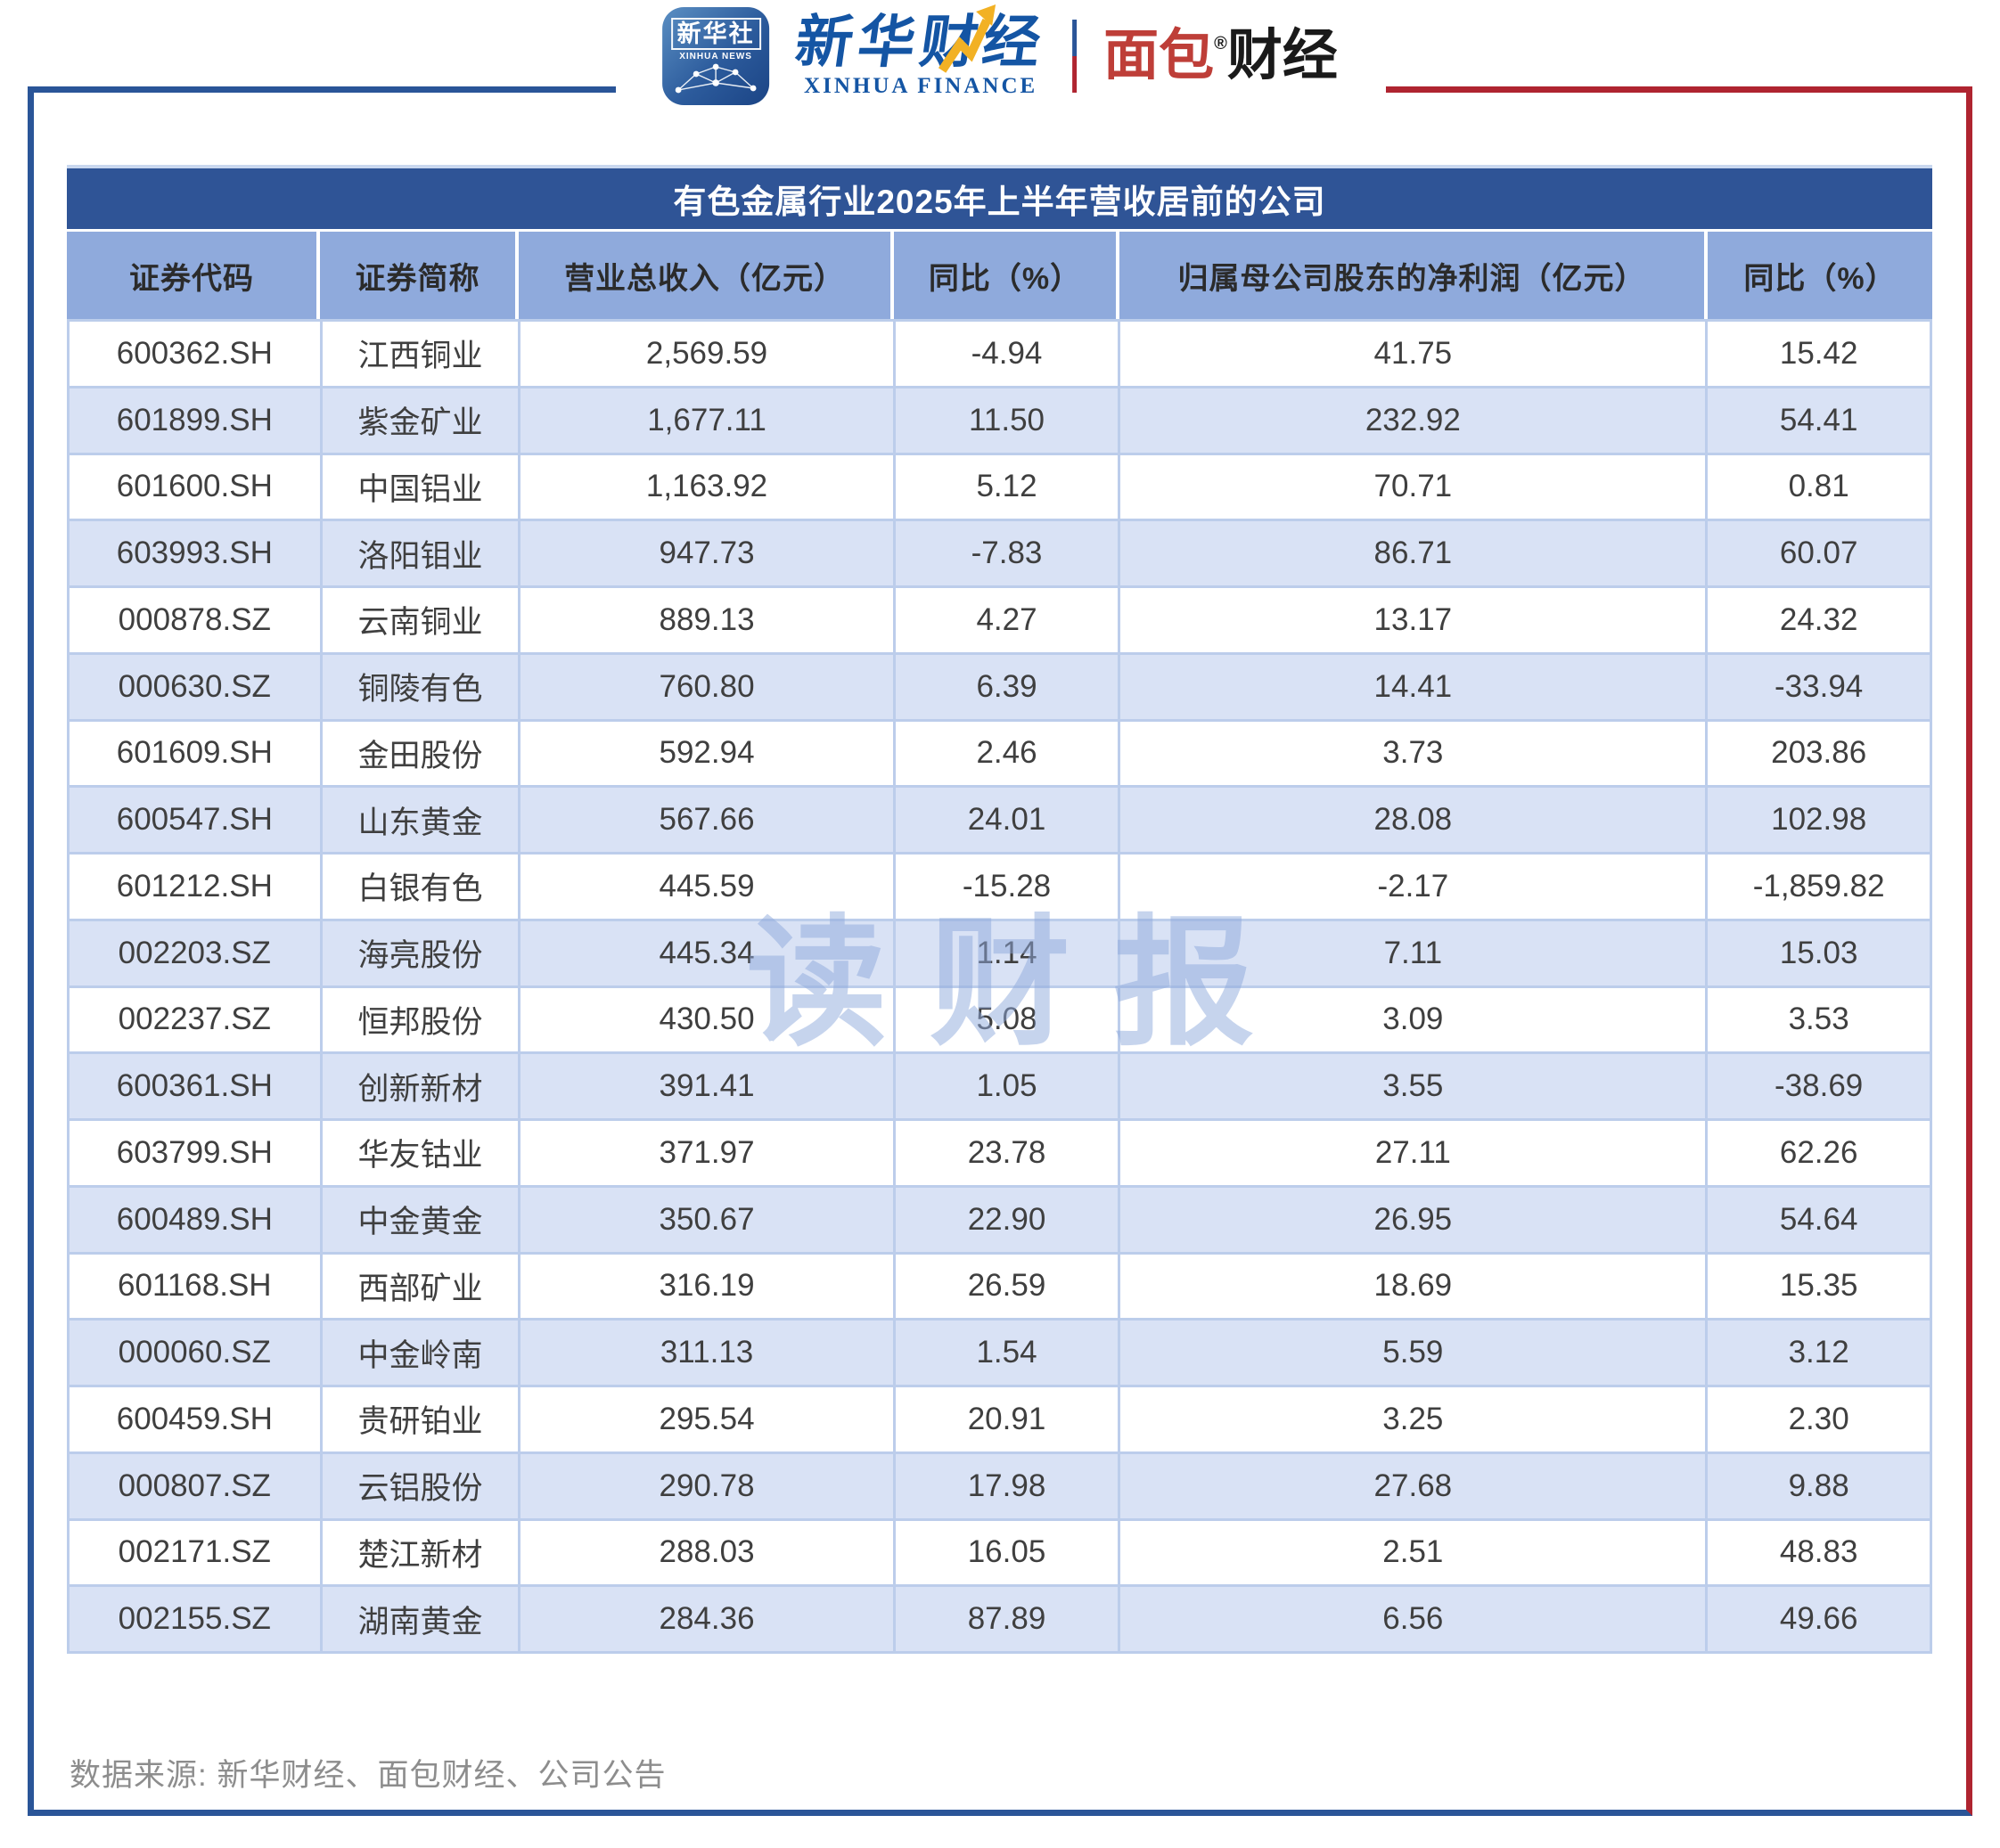  What do you see at coordinates (1008, 621) in the screenshot?
I see `table-cell: 4.27` at bounding box center [1008, 621].